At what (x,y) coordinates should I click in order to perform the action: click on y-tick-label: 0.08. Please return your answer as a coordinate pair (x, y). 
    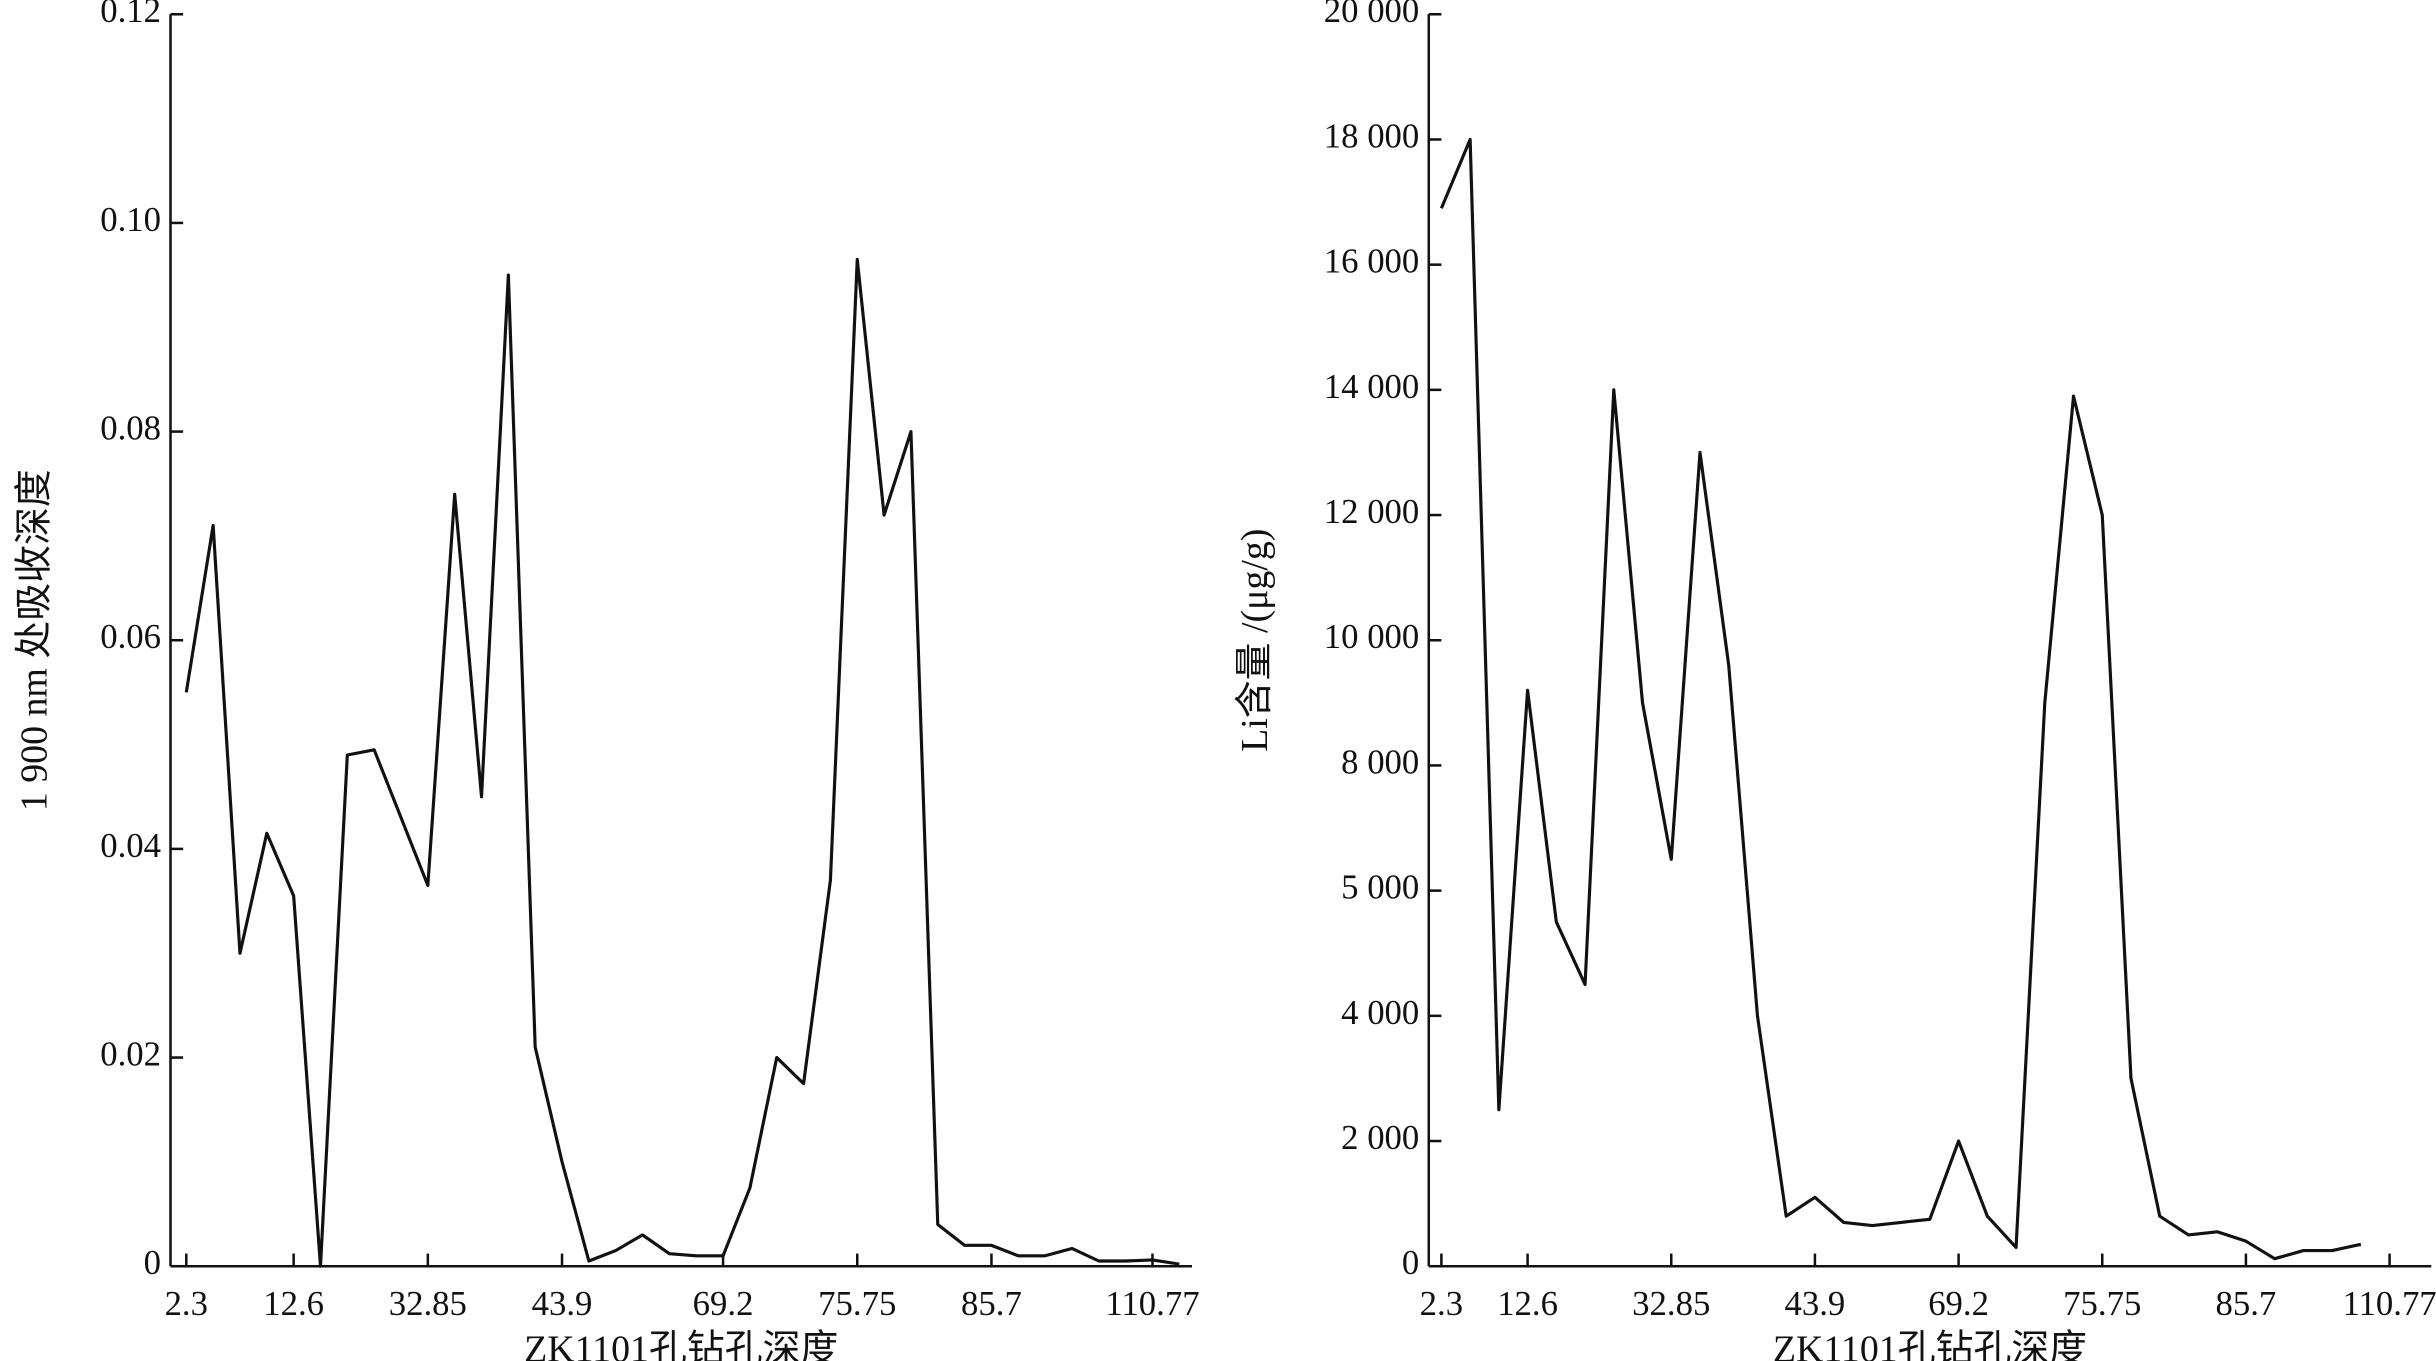
    Looking at the image, I should click on (130, 428).